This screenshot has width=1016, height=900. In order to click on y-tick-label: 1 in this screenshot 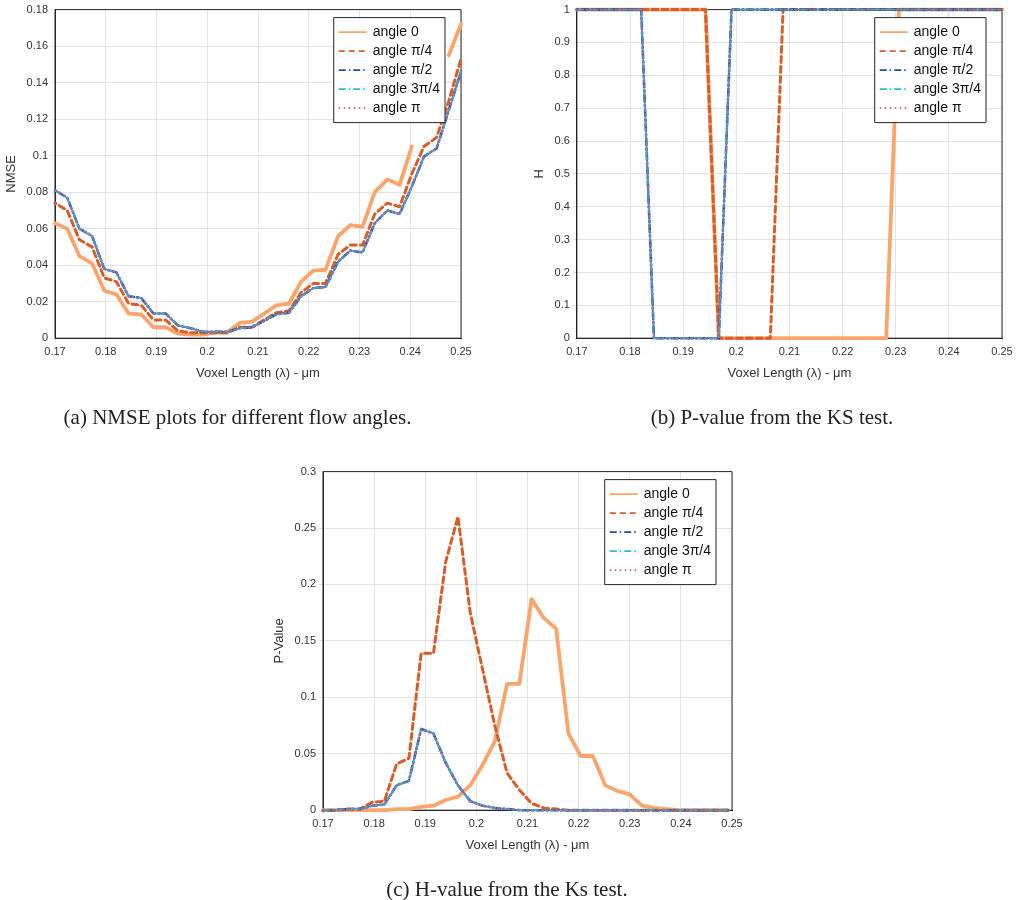, I will do `click(566, 8)`.